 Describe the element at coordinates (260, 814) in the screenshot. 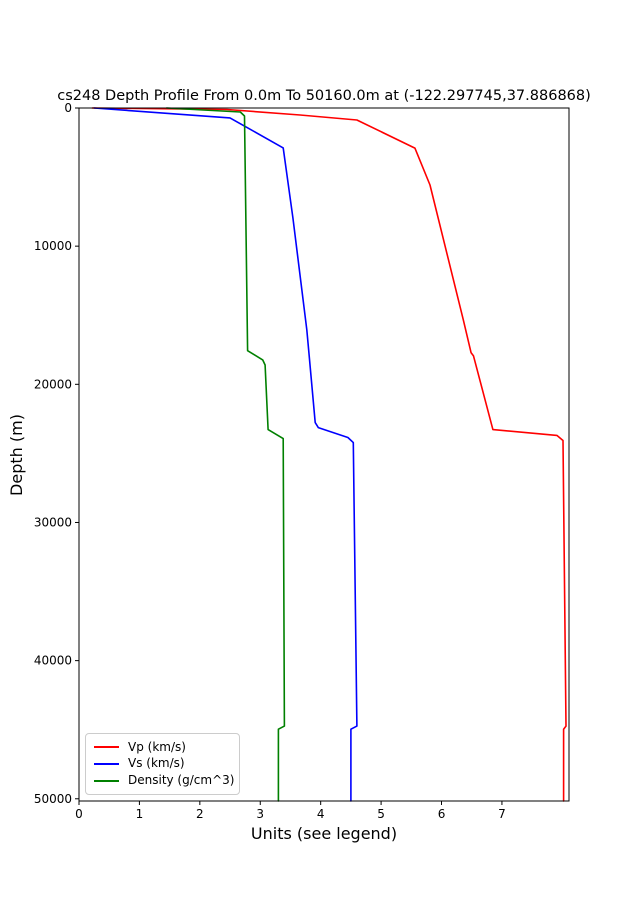

I see `x-tick-label: 3` at that location.